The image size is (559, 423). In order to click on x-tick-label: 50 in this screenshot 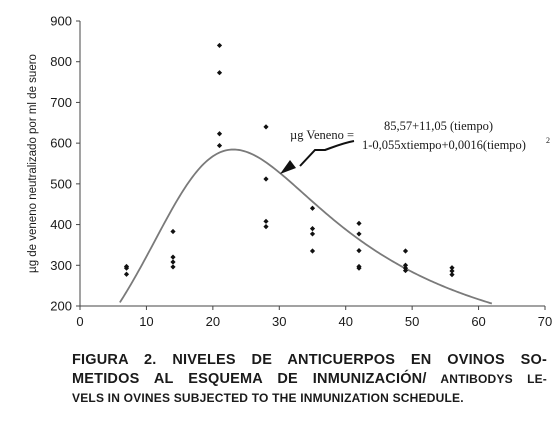, I will do `click(412, 321)`.